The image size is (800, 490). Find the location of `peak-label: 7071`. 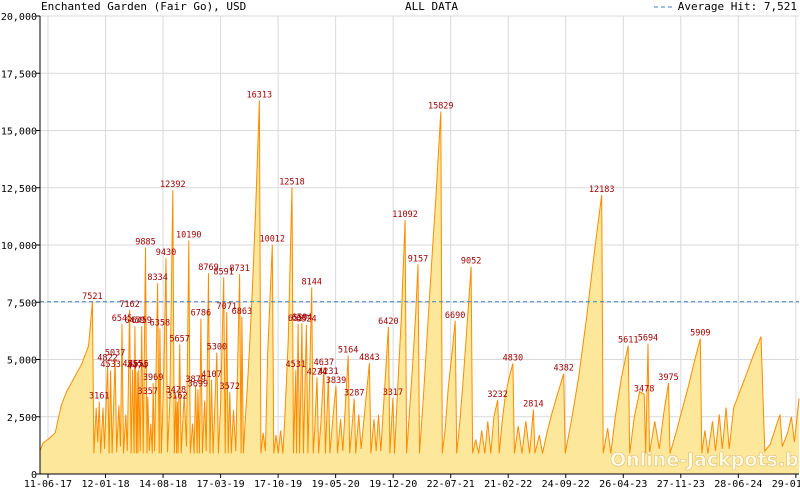

peak-label: 7071 is located at coordinates (226, 307).